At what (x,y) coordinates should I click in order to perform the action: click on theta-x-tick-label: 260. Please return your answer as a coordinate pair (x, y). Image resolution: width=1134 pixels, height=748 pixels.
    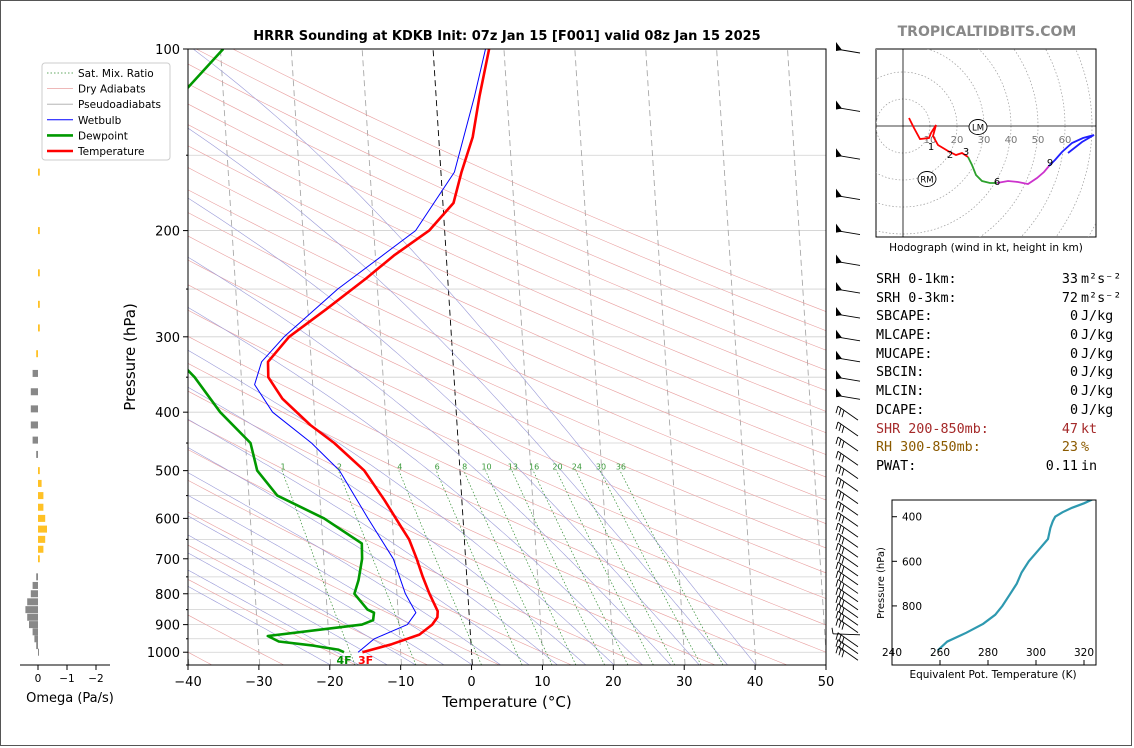
    Looking at the image, I should click on (940, 653).